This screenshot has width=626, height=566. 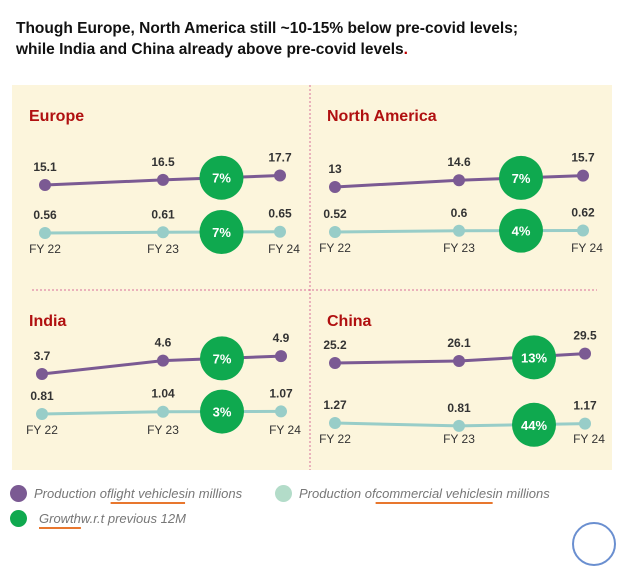 What do you see at coordinates (585, 336) in the screenshot?
I see `china-value-label: 29.5` at bounding box center [585, 336].